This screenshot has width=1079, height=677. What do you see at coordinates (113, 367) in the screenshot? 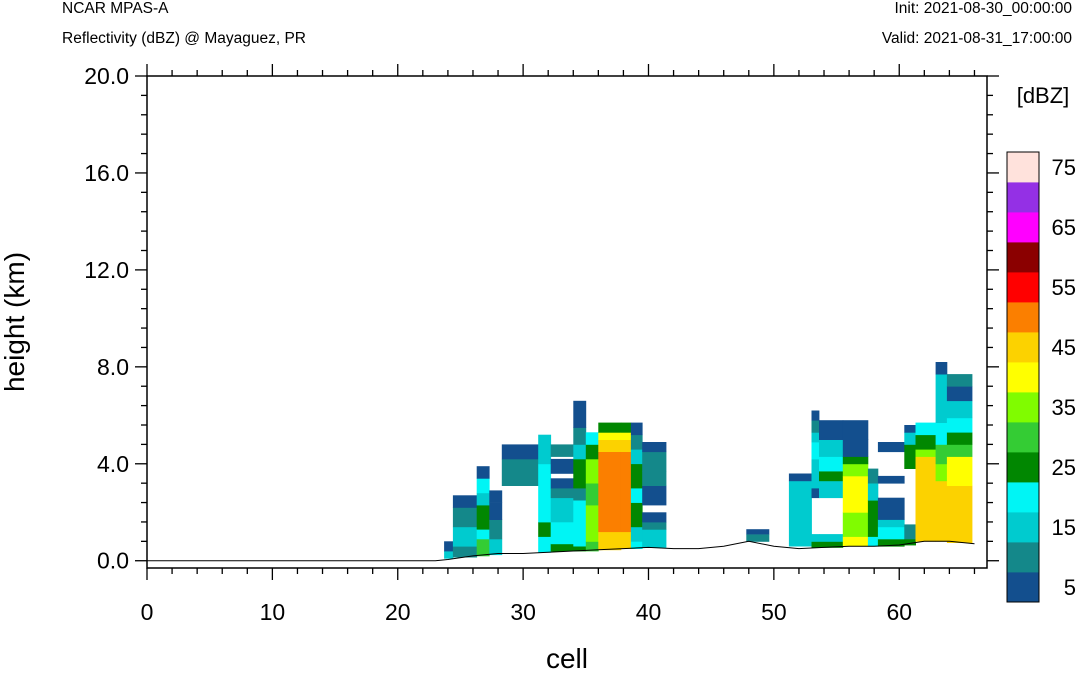
I see `y-tick-label: 8.0` at bounding box center [113, 367].